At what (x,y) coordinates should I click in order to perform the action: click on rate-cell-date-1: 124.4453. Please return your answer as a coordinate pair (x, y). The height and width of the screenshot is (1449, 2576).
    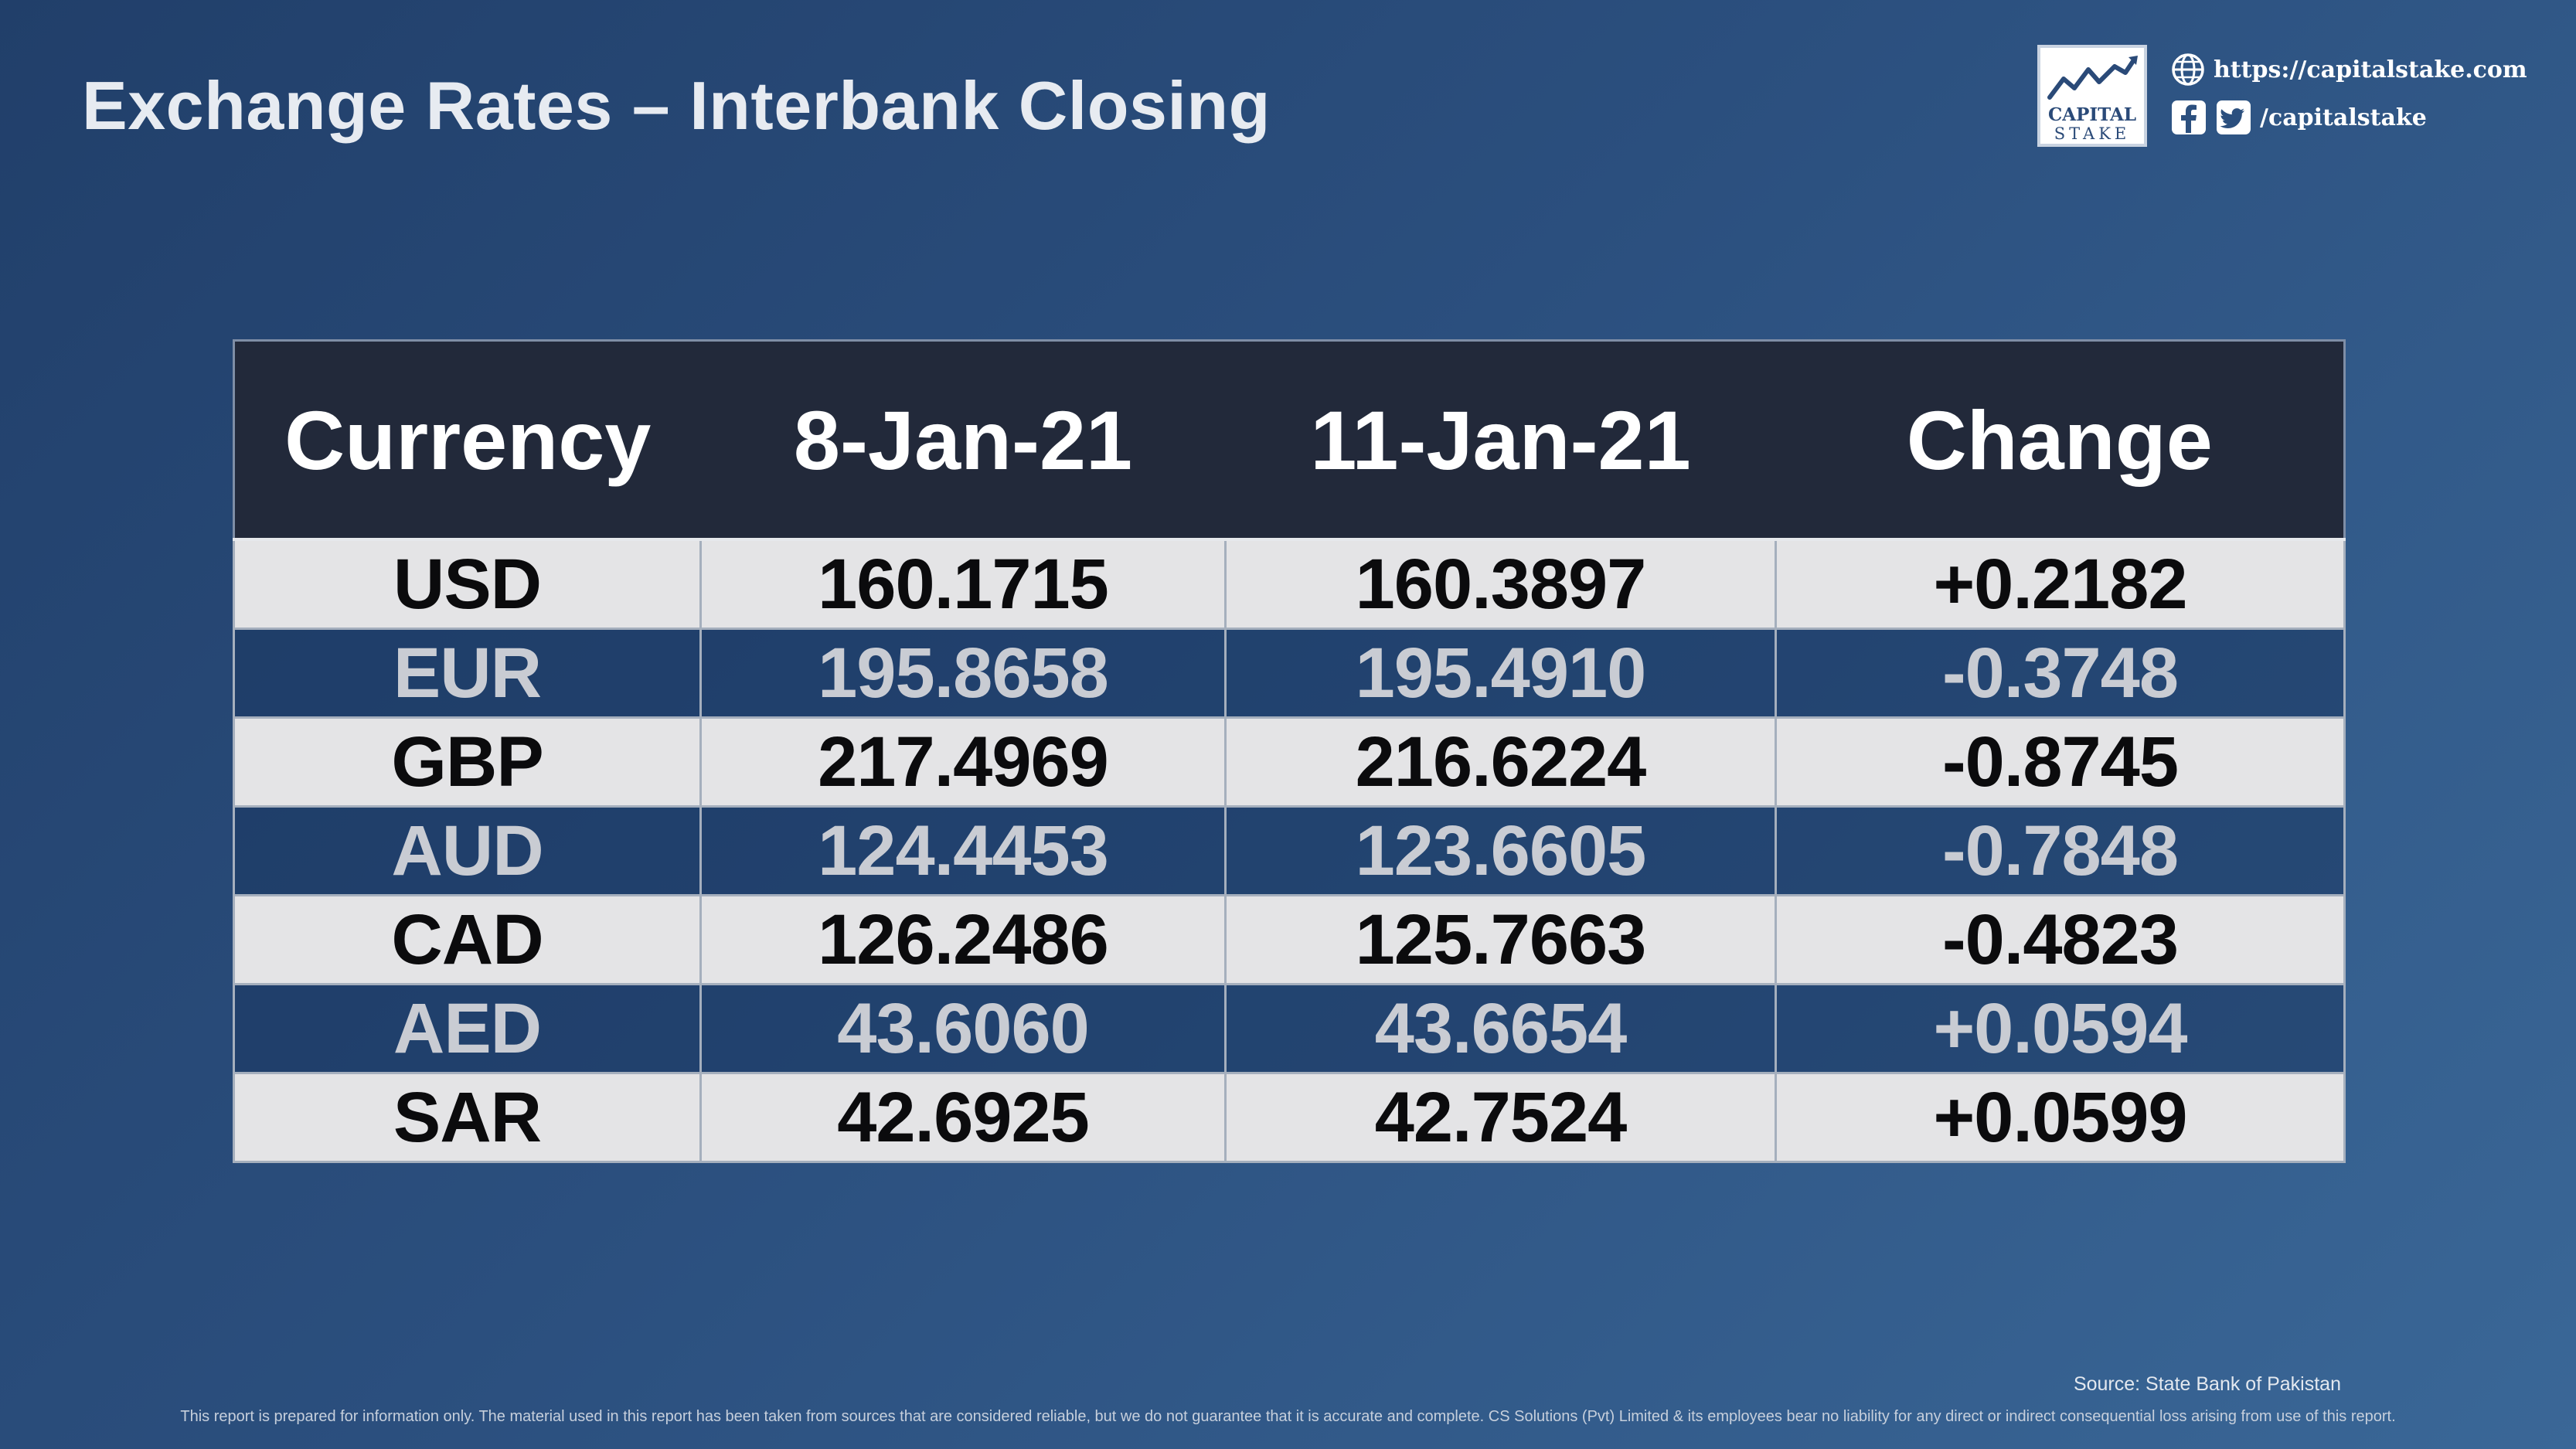
    Looking at the image, I should click on (963, 850).